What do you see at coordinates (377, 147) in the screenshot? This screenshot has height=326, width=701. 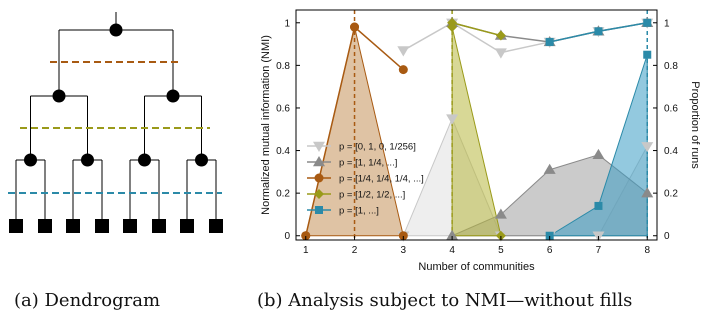 I see `legend-label: p = [0, 1, 0, 1/256]` at bounding box center [377, 147].